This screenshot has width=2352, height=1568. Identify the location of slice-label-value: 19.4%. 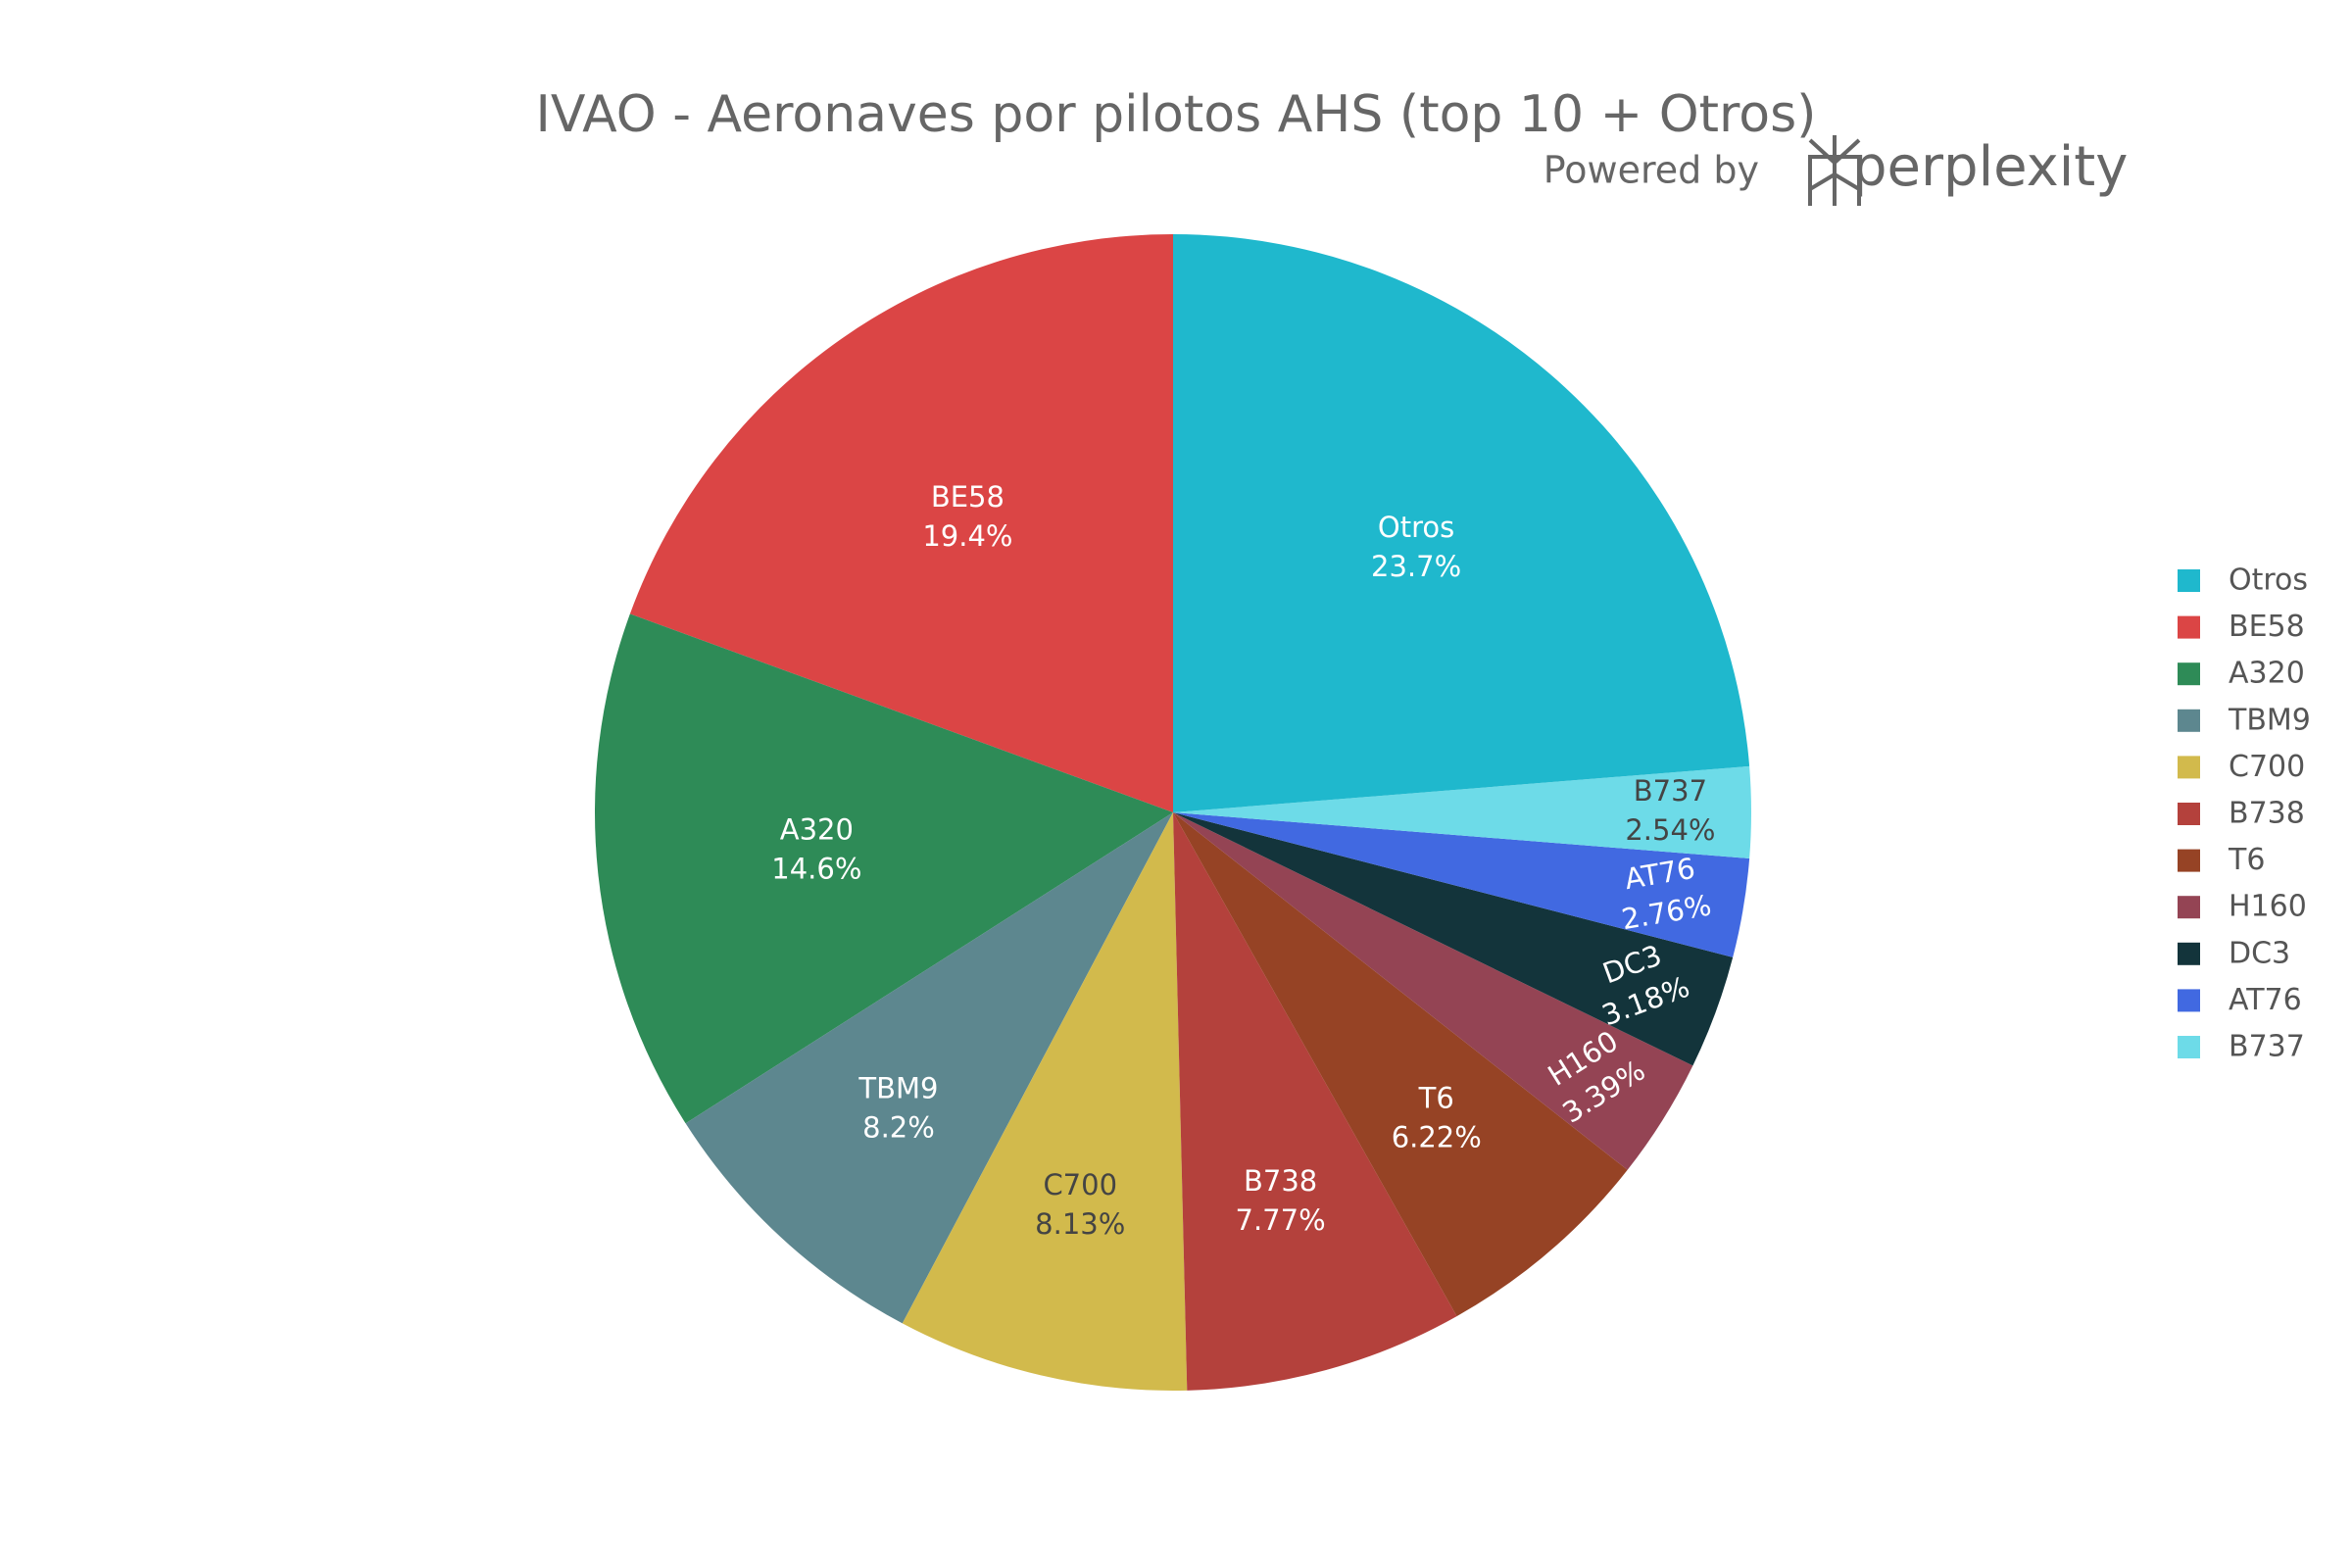
(967, 536).